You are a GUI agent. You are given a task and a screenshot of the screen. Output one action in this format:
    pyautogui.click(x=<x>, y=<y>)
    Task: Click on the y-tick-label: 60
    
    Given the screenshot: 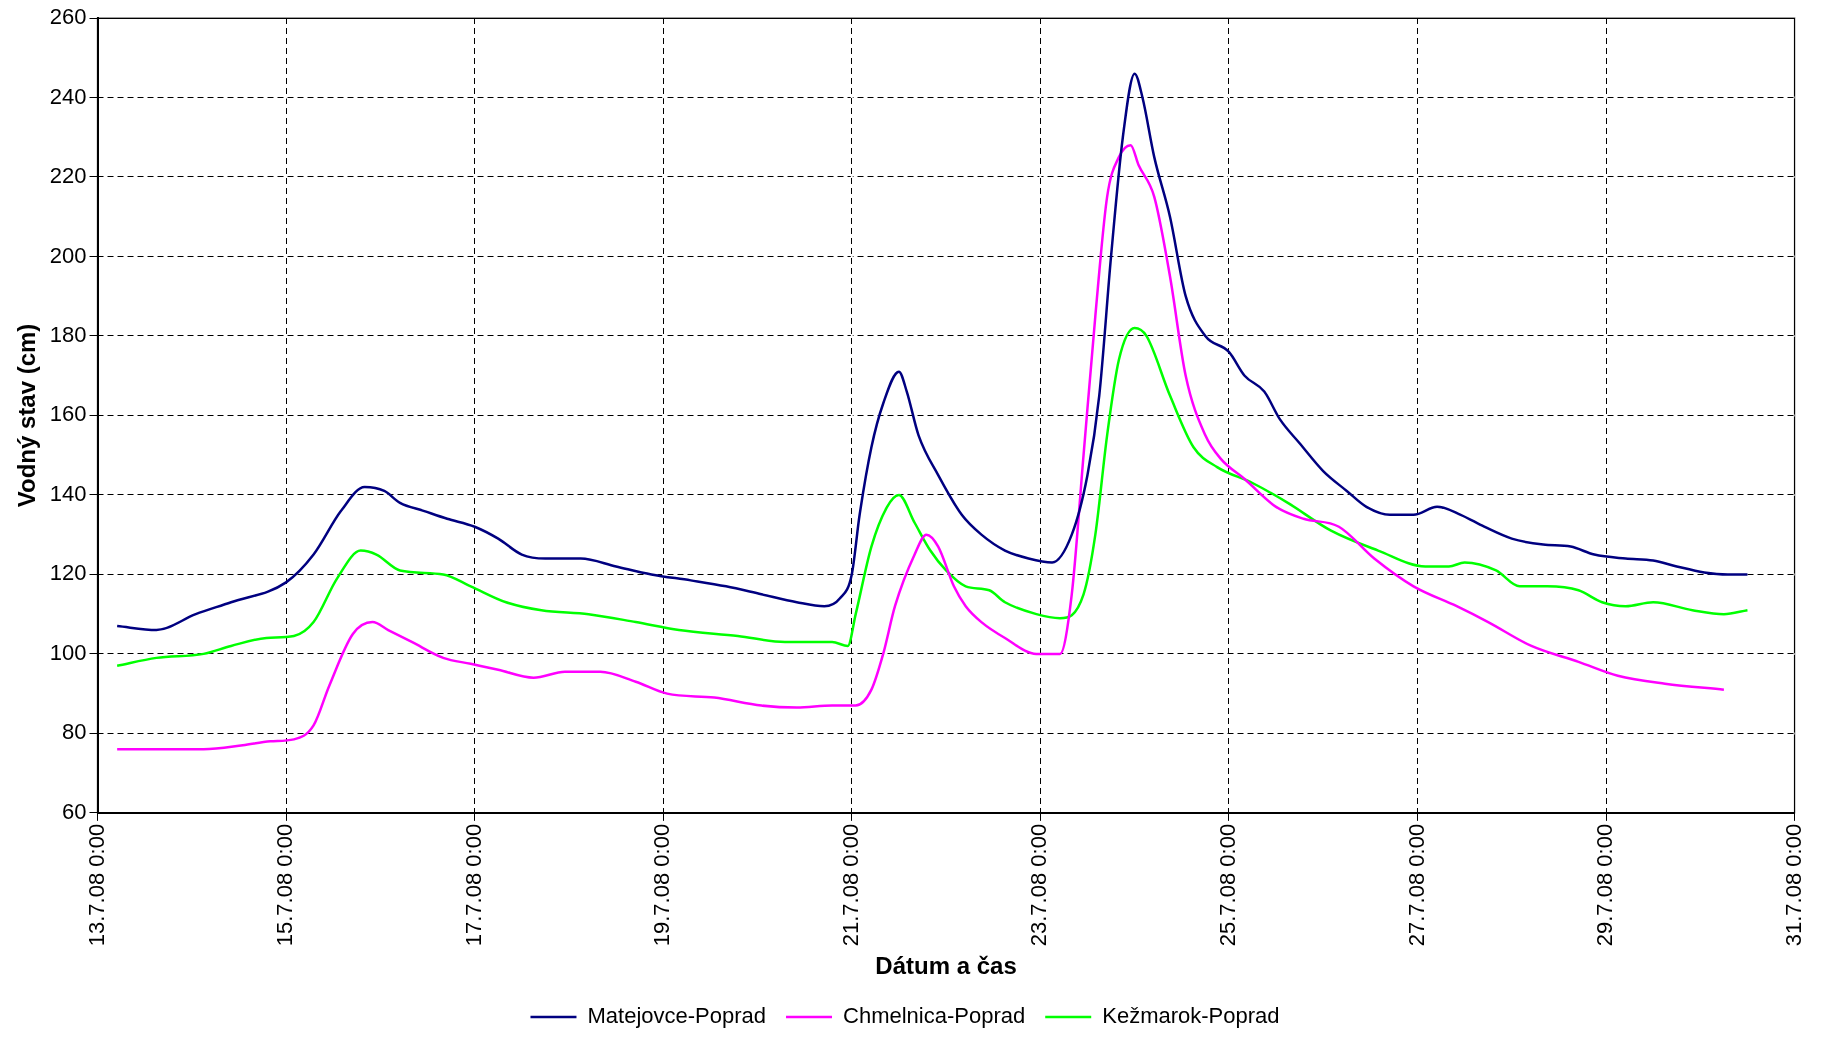 What is the action you would take?
    pyautogui.click(x=74, y=811)
    